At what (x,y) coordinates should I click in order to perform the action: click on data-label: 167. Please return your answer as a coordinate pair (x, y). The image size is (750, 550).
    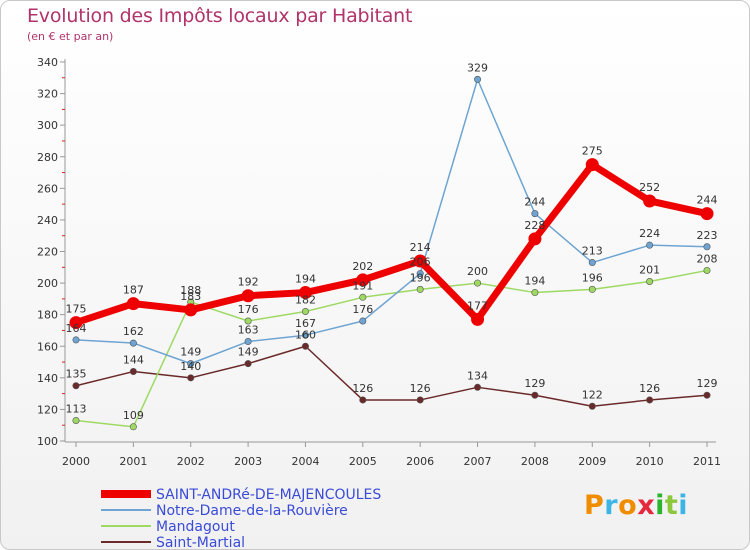
    Looking at the image, I should click on (305, 323).